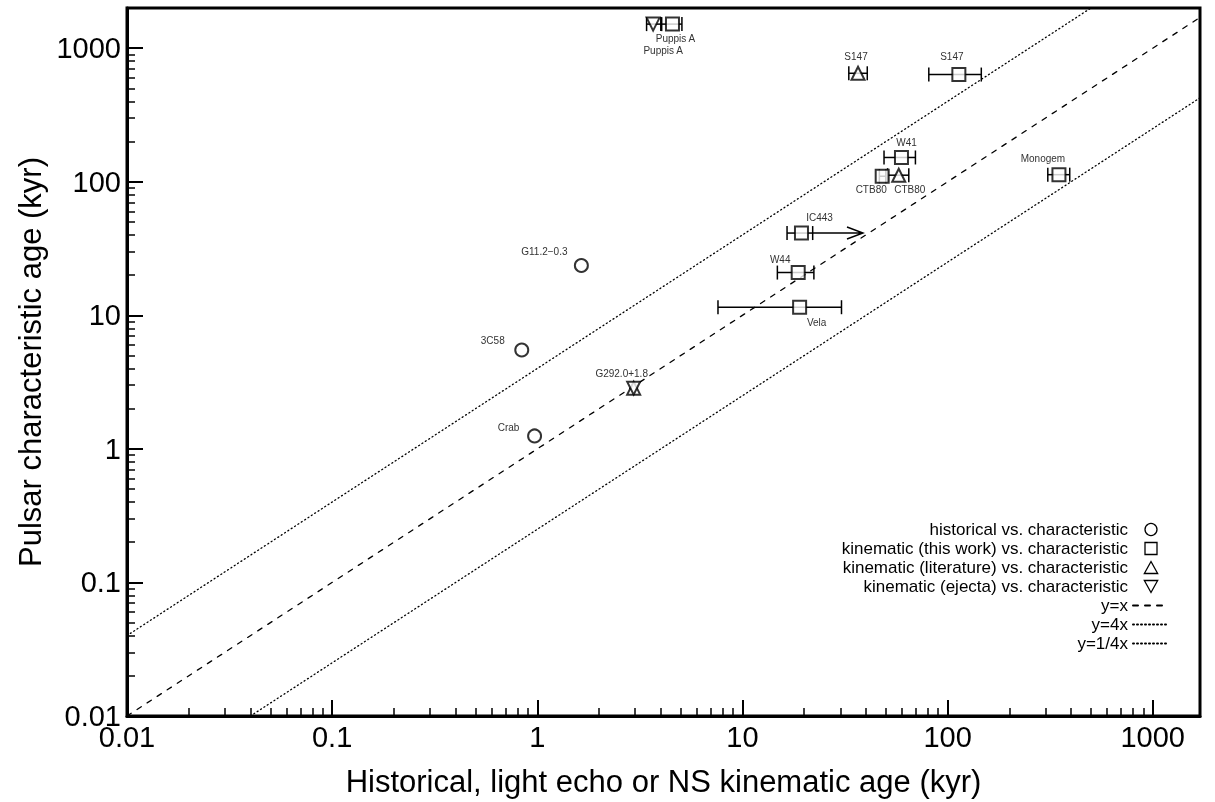  I want to click on x-tick-label: 10, so click(742, 736).